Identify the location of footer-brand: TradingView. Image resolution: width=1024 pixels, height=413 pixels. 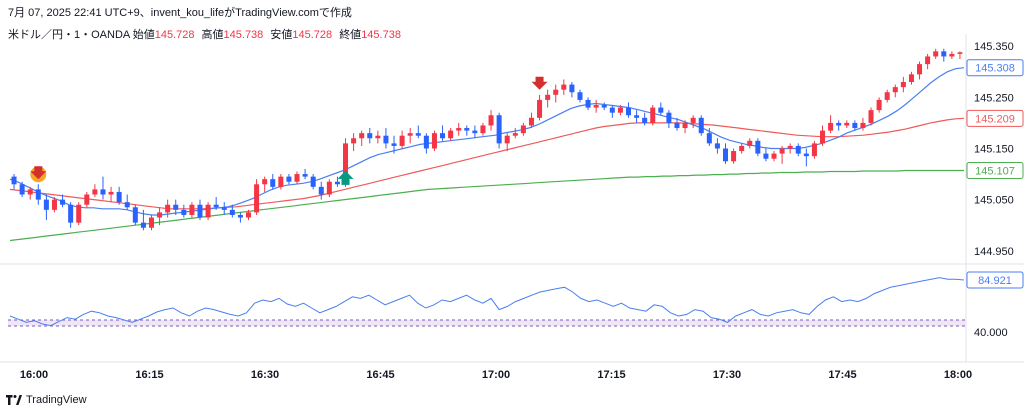
(46, 400).